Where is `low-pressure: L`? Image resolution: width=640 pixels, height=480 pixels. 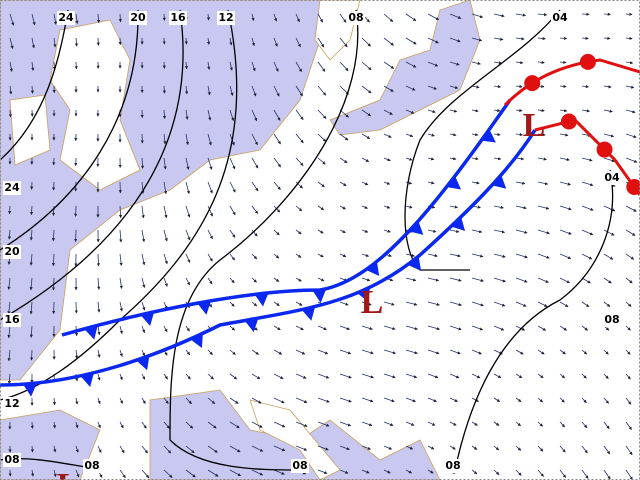 low-pressure: L is located at coordinates (68, 473).